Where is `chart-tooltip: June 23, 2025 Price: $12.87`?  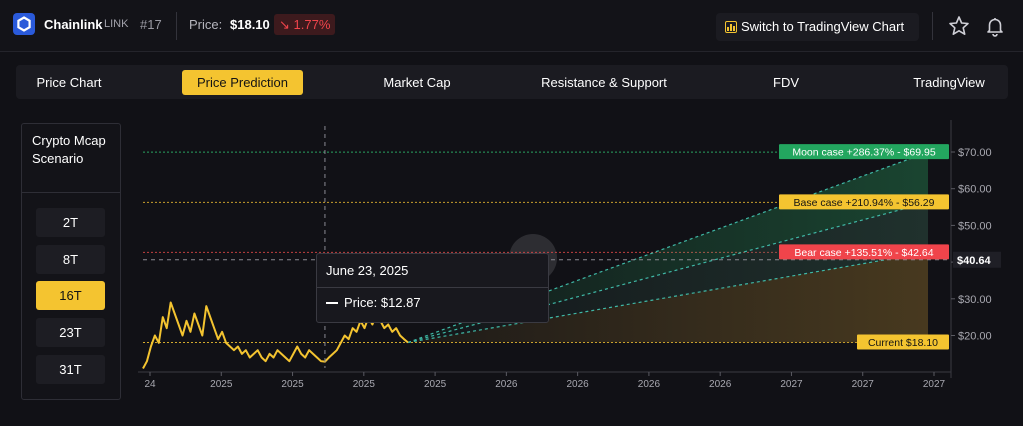 chart-tooltip: June 23, 2025 Price: $12.87 is located at coordinates (432, 288).